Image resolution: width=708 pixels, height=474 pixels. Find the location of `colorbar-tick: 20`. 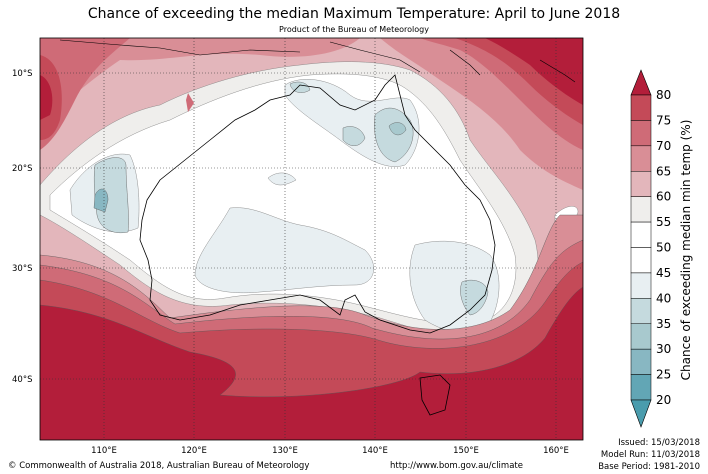

colorbar-tick: 20 is located at coordinates (663, 400).